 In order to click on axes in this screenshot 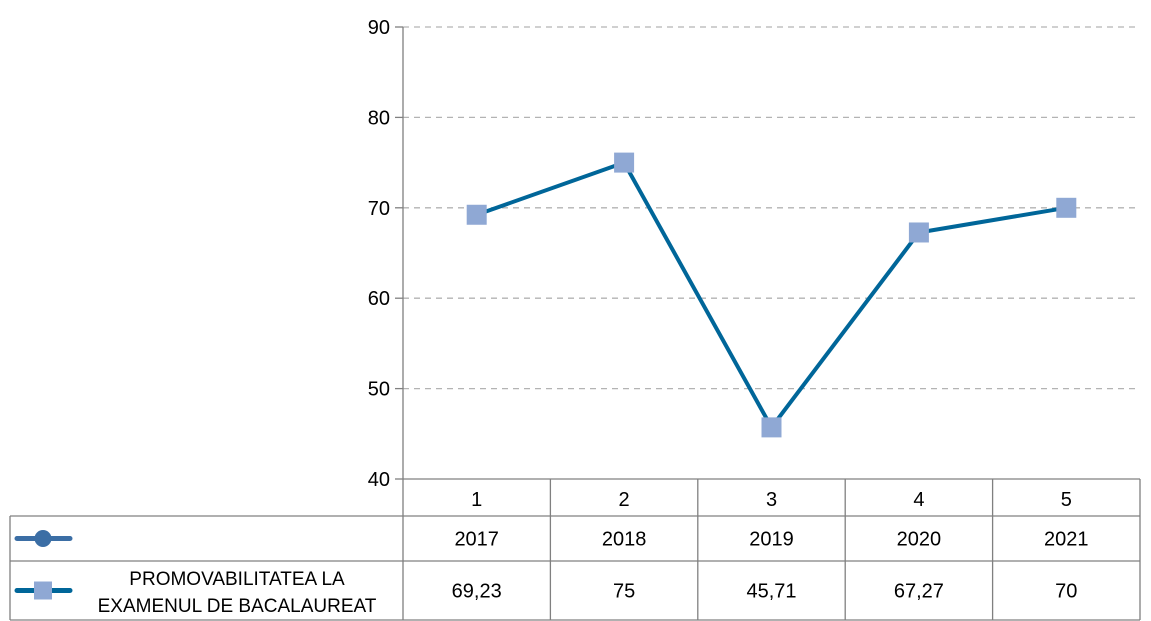, I will do `click(399, 323)`.